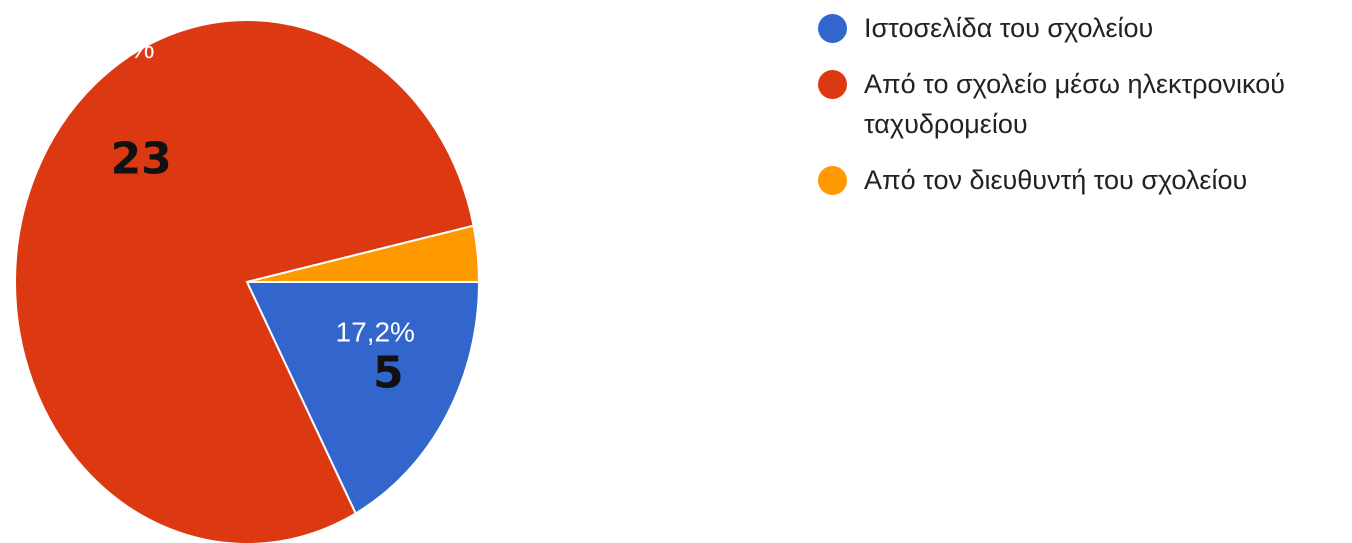 The image size is (1352, 543). I want to click on count-label-school-website: 5, so click(388, 373).